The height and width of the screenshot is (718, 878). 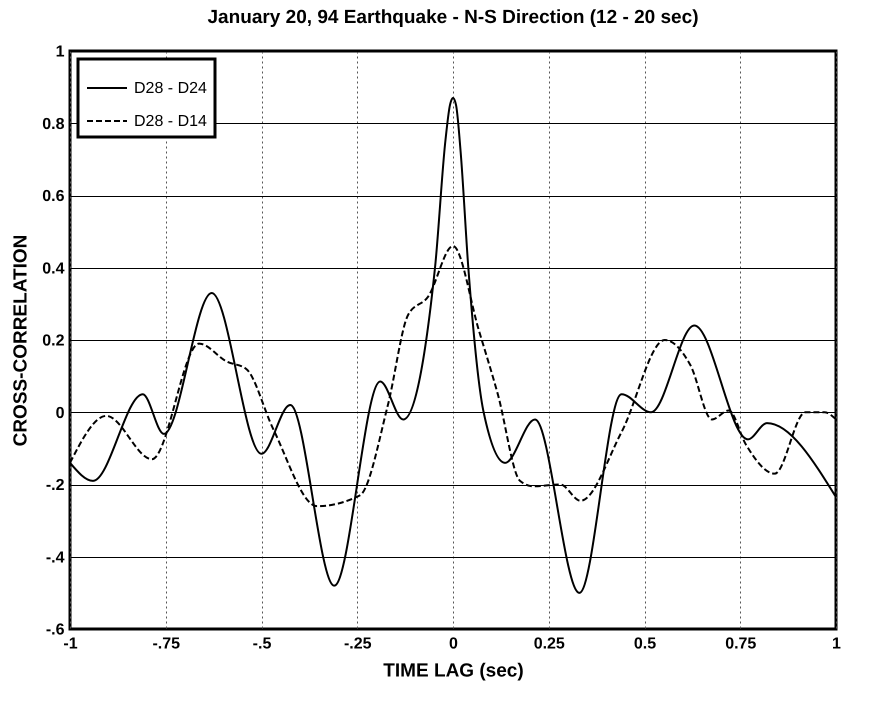 What do you see at coordinates (55, 485) in the screenshot?
I see `y-tick-label: -.2` at bounding box center [55, 485].